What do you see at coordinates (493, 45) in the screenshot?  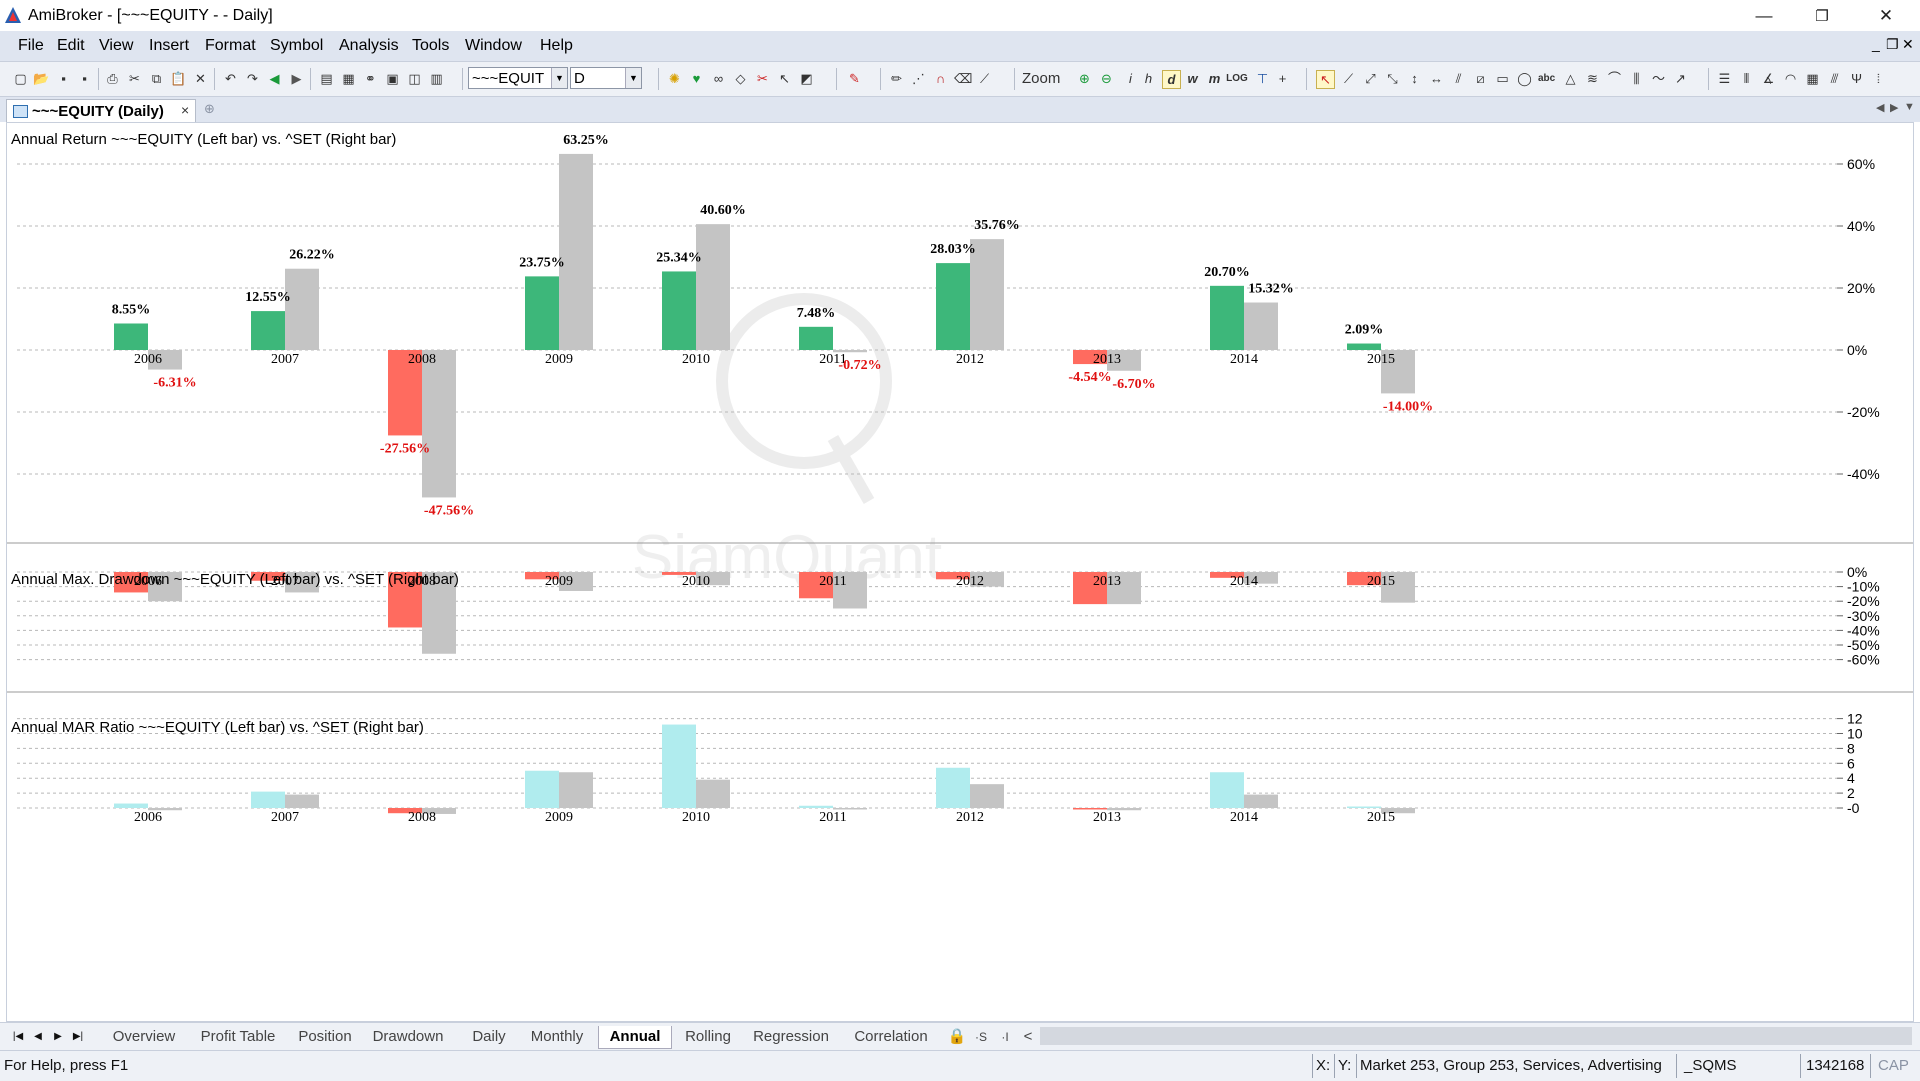 I see `menu-window: Window` at bounding box center [493, 45].